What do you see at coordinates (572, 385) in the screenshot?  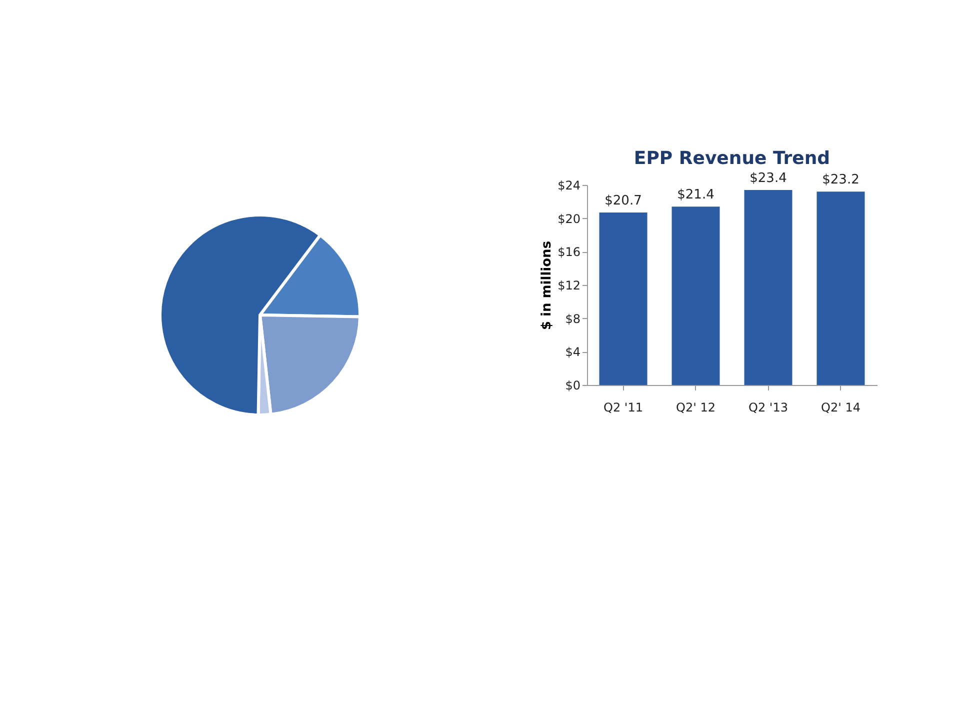 I see `y-tick-label: $0` at bounding box center [572, 385].